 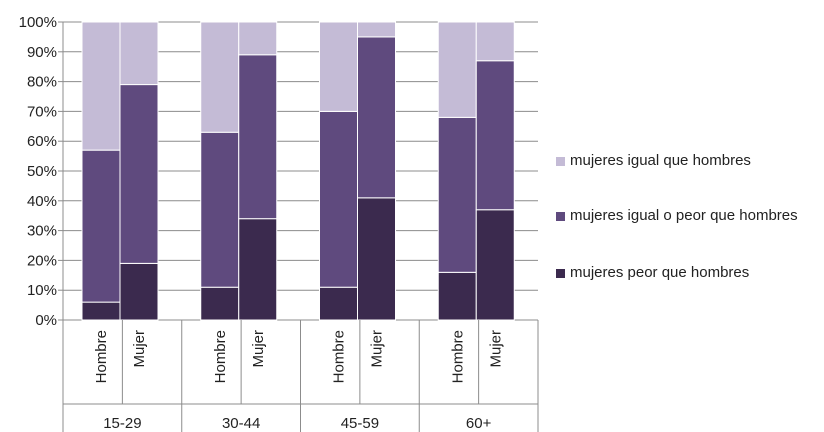 What do you see at coordinates (42, 231) in the screenshot?
I see `y-tick-label: 30%` at bounding box center [42, 231].